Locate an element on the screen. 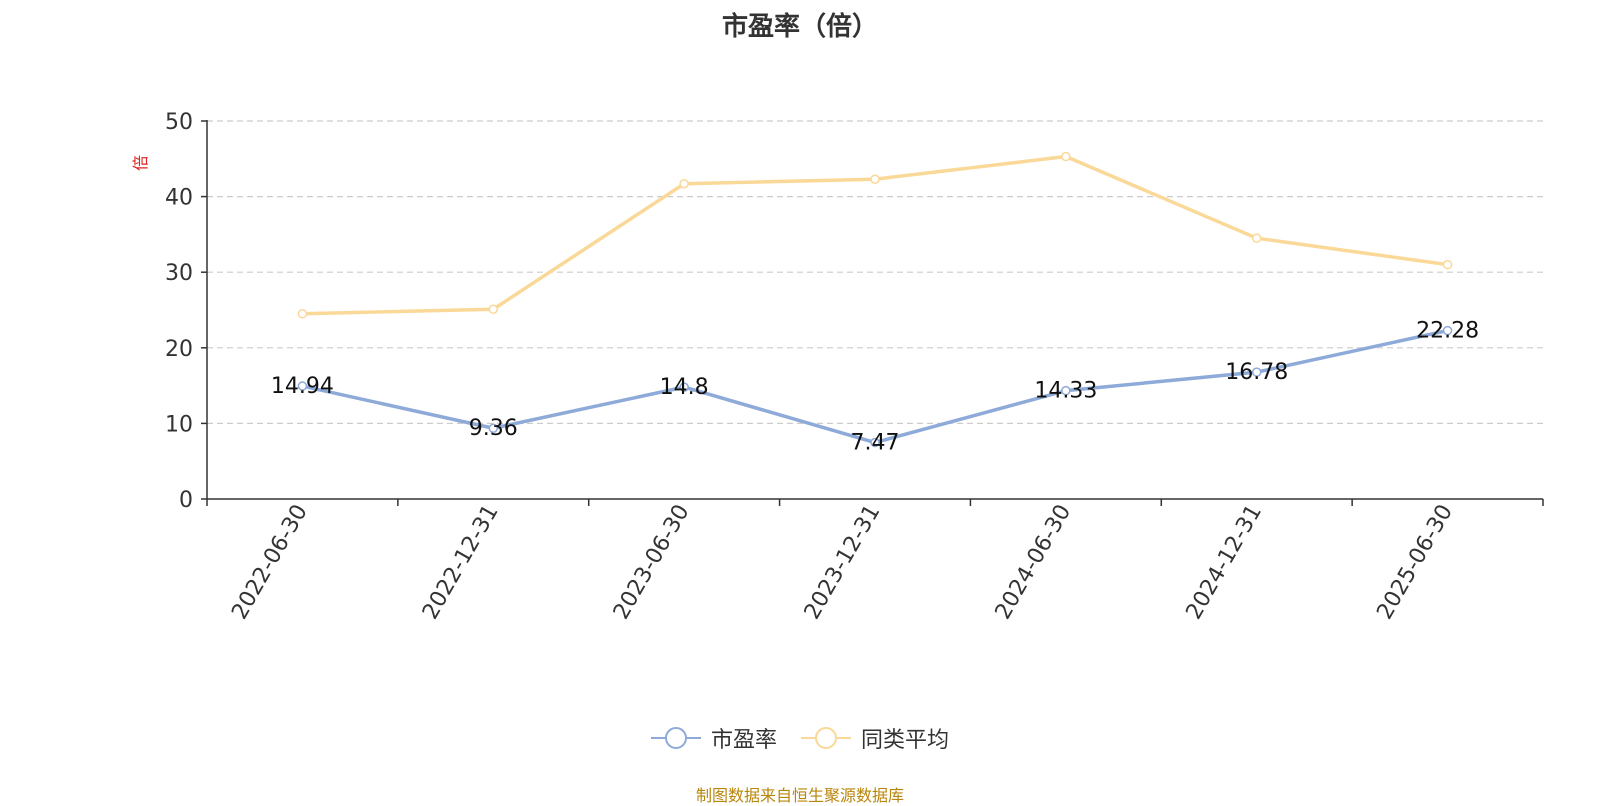 The height and width of the screenshot is (806, 1600). x-tick-label: 2022-06-30 is located at coordinates (270, 562).